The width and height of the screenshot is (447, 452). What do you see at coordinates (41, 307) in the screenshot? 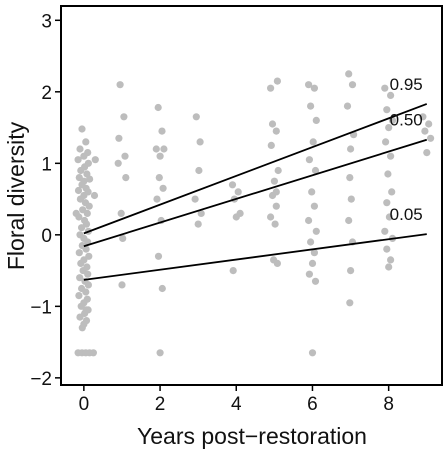
I see `y-tick-label-1: −1` at bounding box center [41, 307].